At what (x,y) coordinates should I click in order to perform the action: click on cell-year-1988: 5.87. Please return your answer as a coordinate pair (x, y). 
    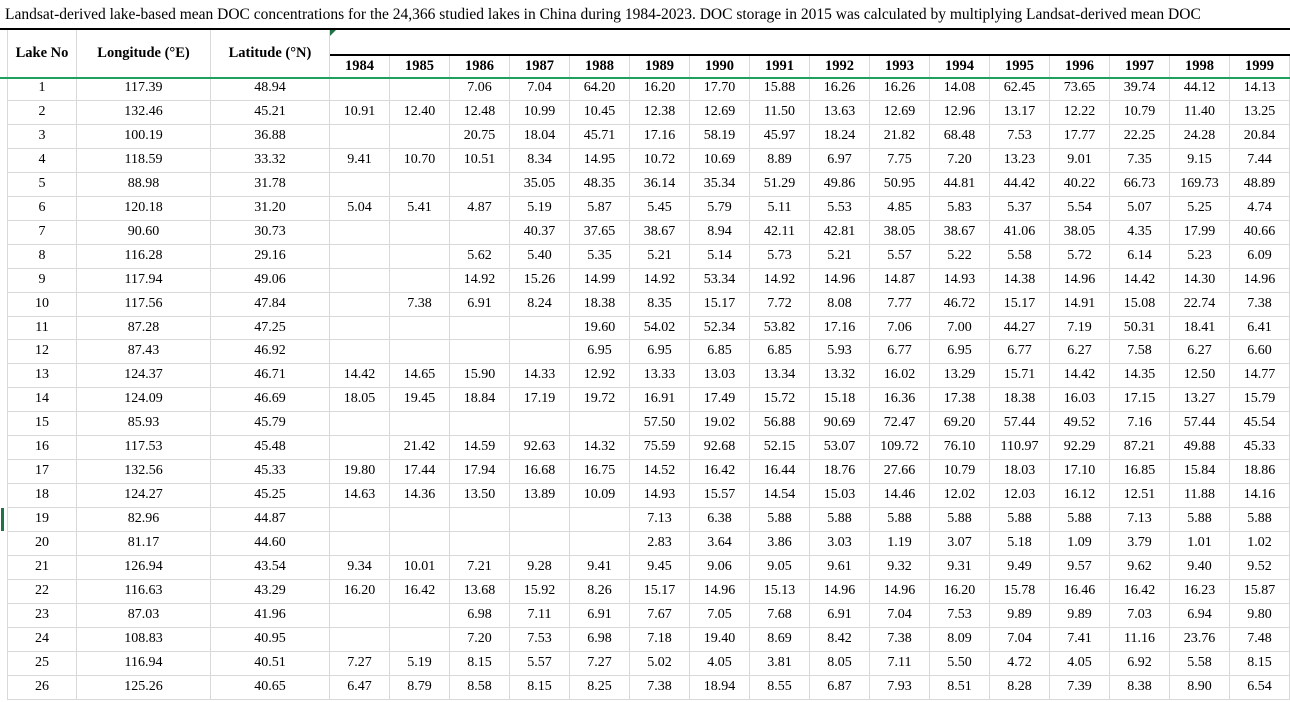
    Looking at the image, I should click on (600, 208).